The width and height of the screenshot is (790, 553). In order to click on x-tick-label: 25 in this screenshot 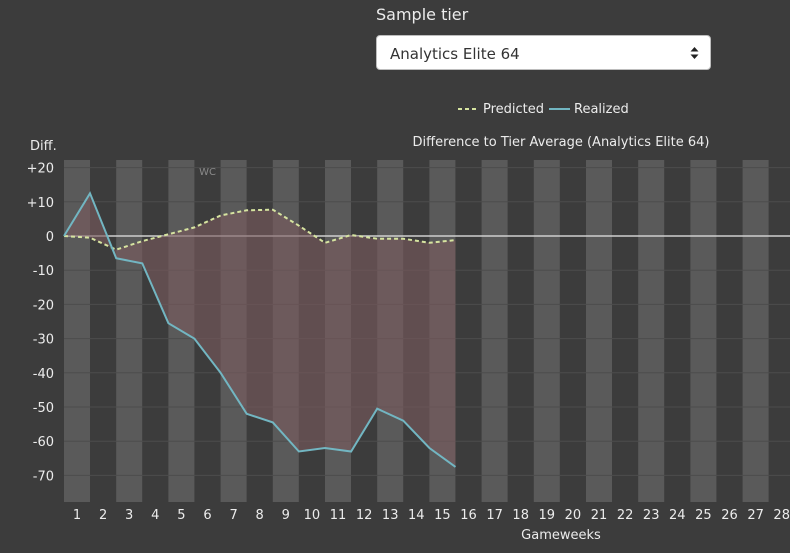, I will do `click(703, 515)`.